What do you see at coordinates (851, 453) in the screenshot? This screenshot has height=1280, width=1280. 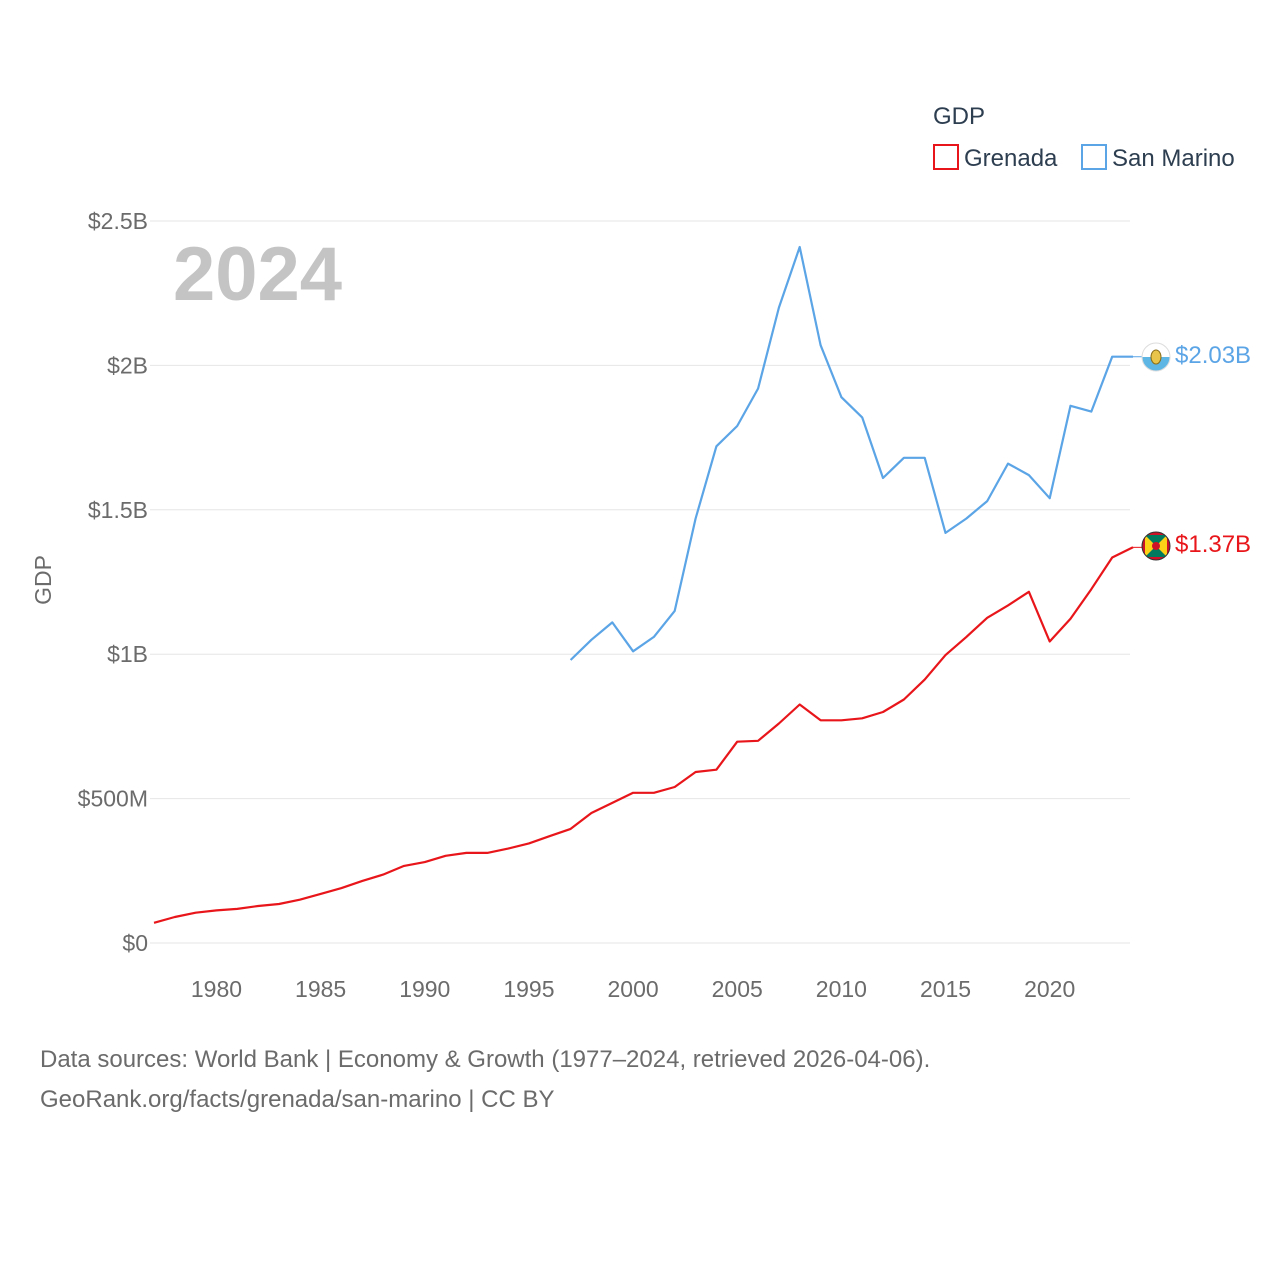 I see `series-line-san-marino` at bounding box center [851, 453].